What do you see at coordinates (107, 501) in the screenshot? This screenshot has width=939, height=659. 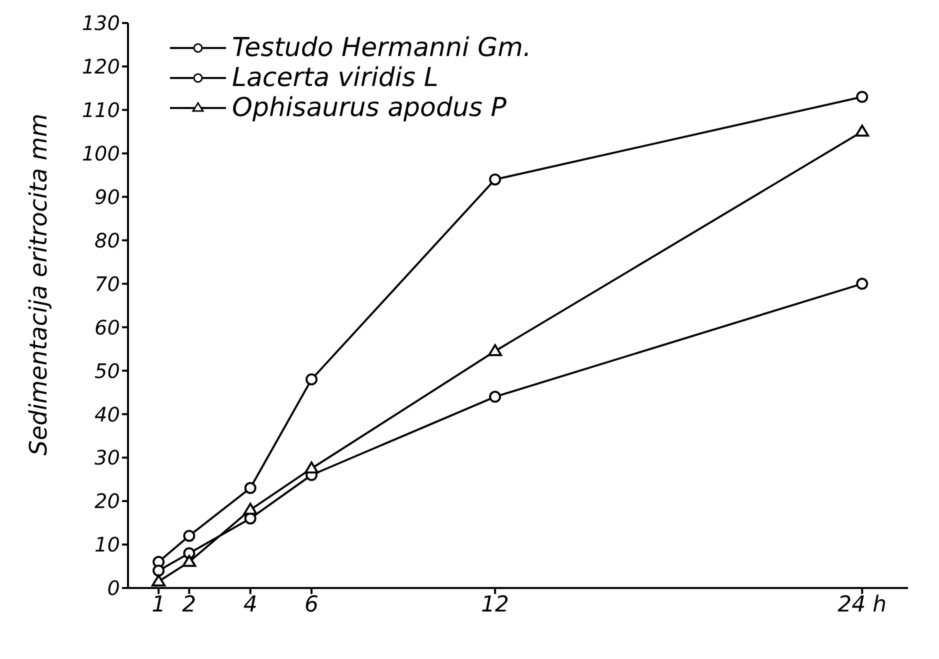 I see `y-tick-label: 20` at bounding box center [107, 501].